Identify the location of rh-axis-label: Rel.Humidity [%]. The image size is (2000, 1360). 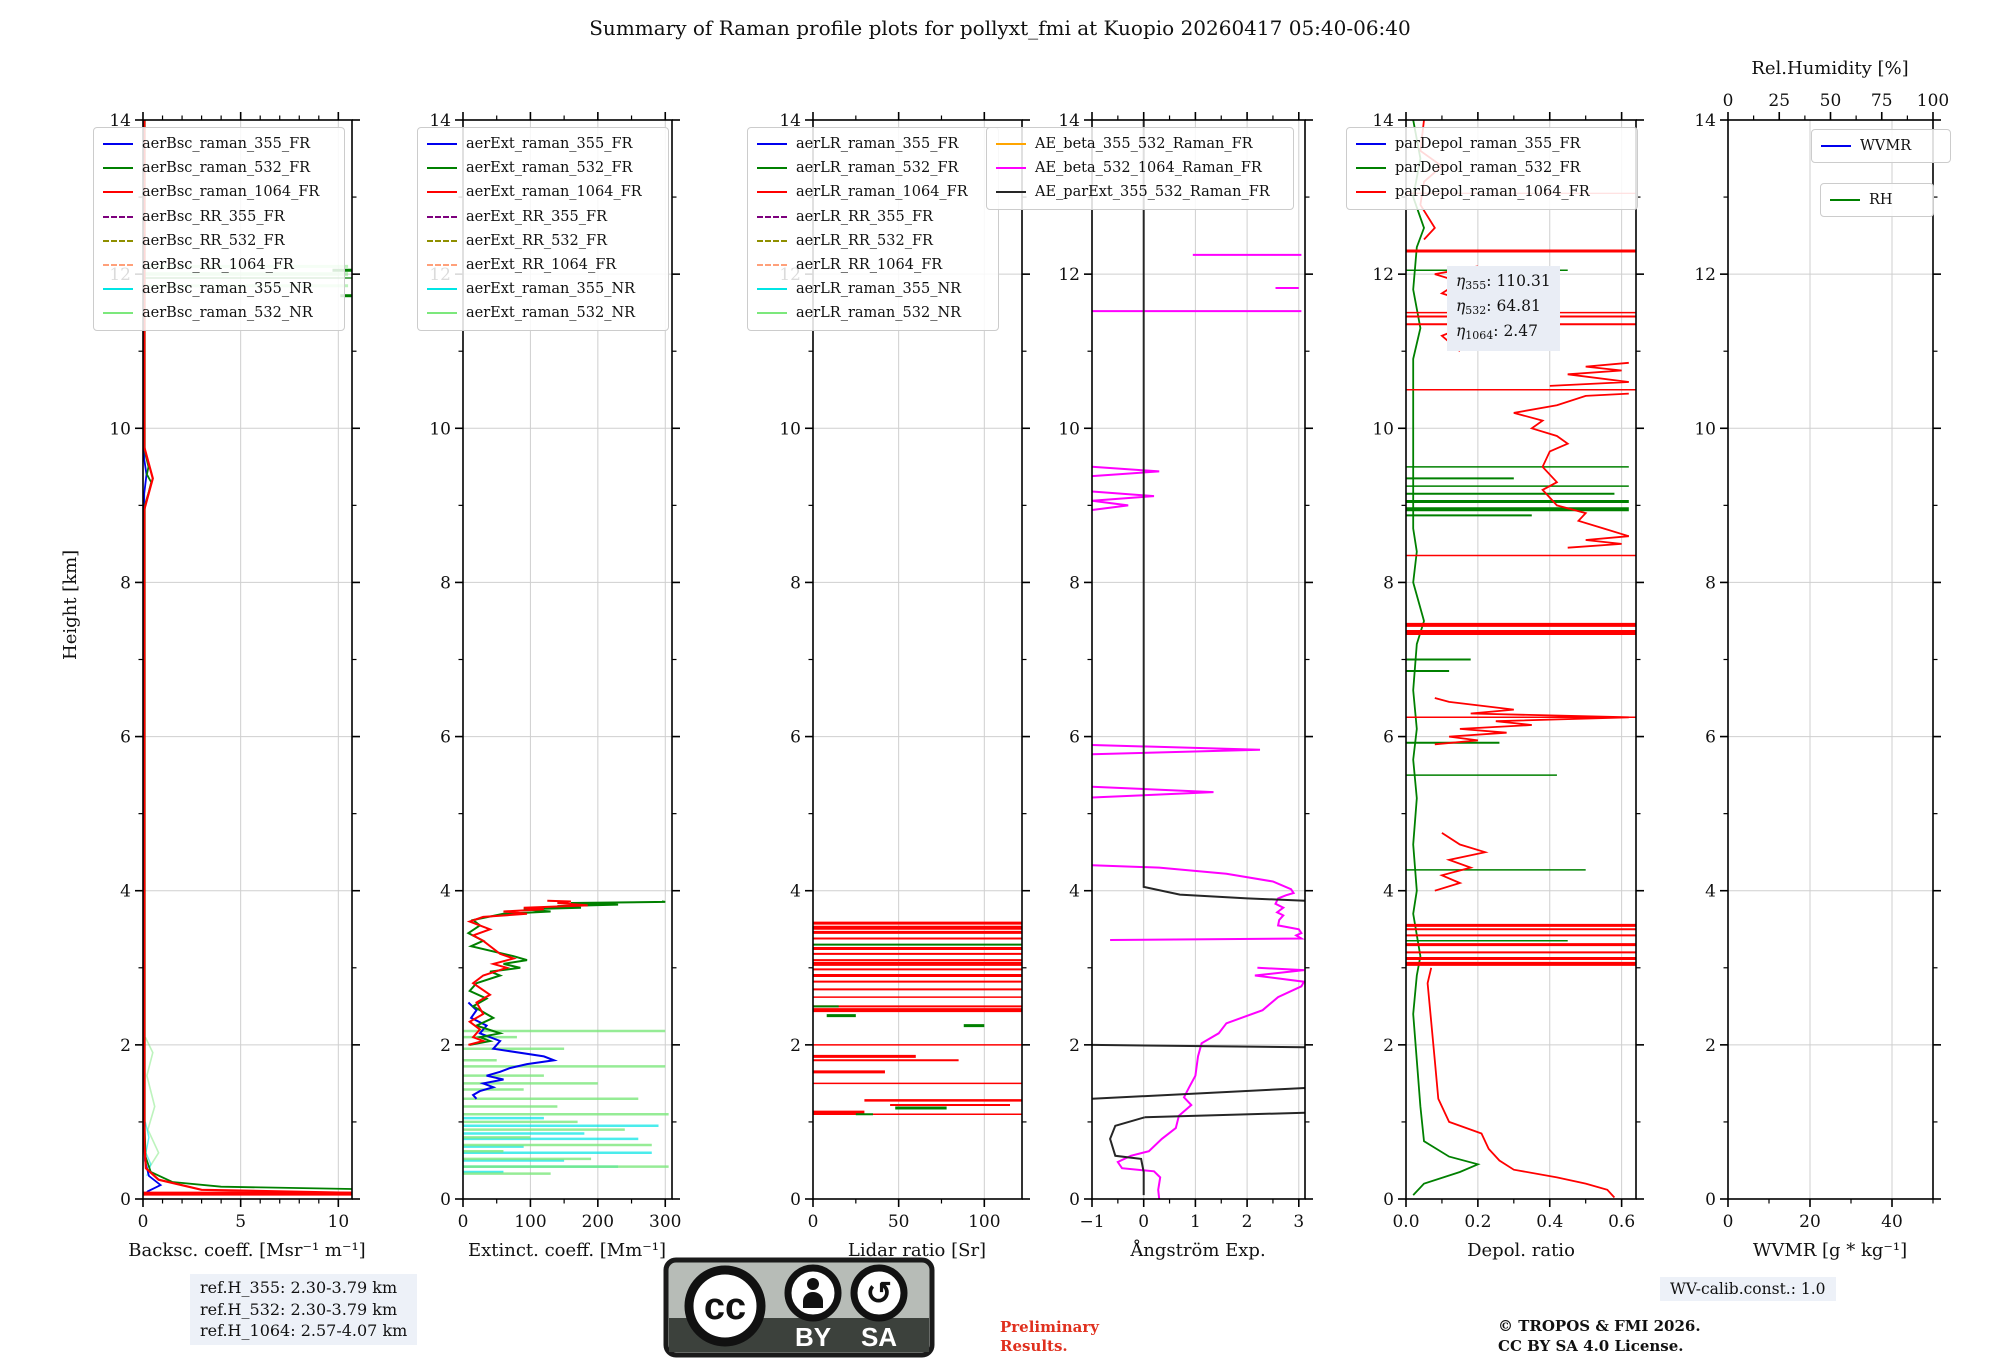
(1830, 68).